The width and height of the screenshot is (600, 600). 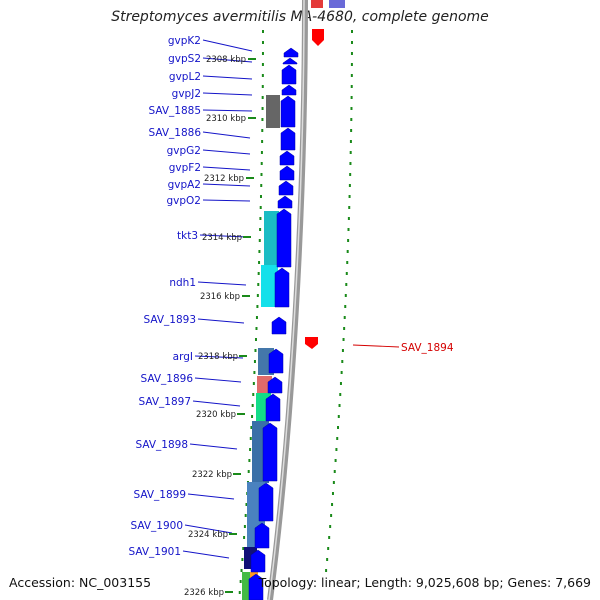 What do you see at coordinates (427, 348) in the screenshot?
I see `gene-label-sav-1894: SAV_1894` at bounding box center [427, 348].